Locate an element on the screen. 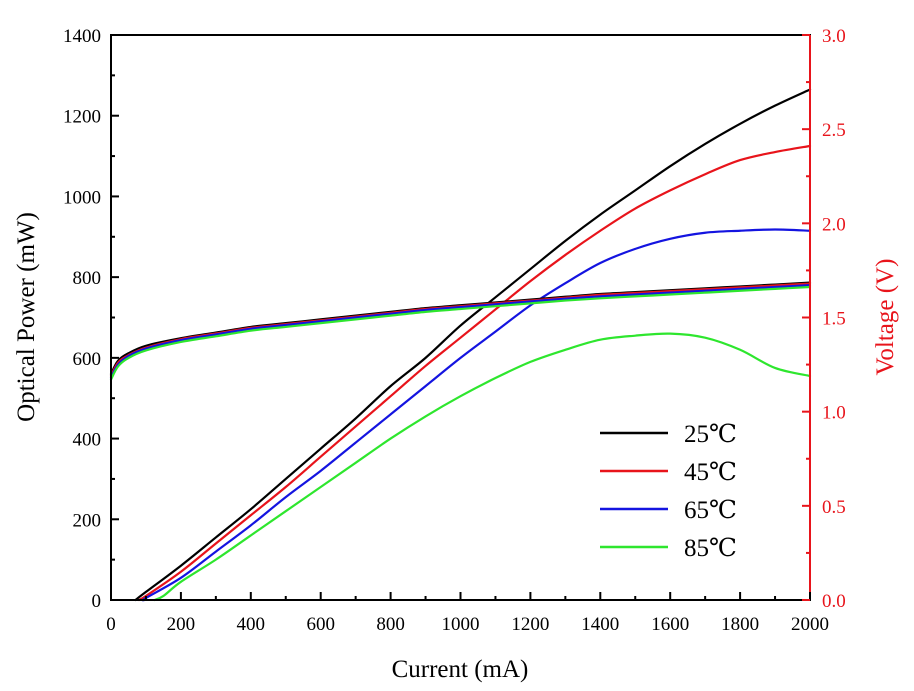 This screenshot has height=691, width=914. y-tick-label: 1000 is located at coordinates (82, 197).